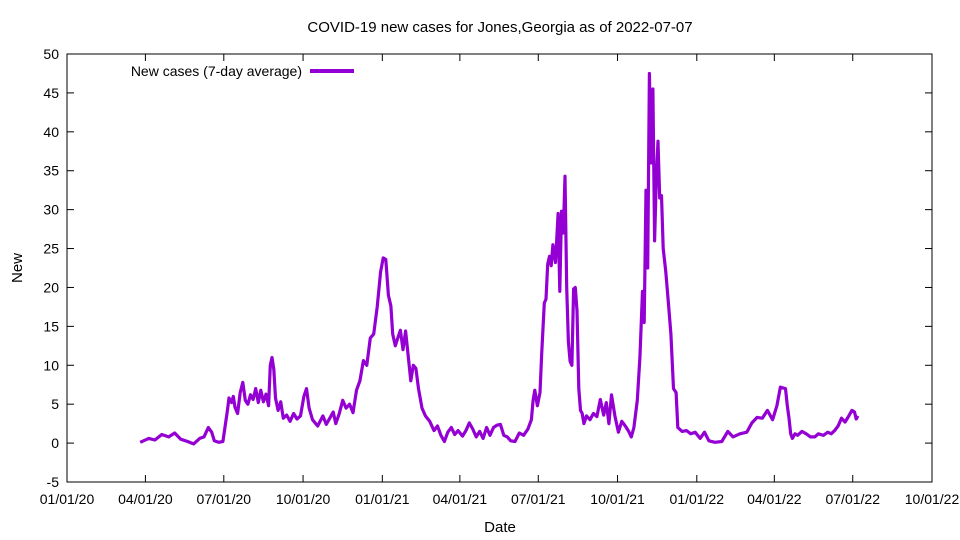  What do you see at coordinates (55, 443) in the screenshot?
I see `y-tick-label: 0` at bounding box center [55, 443].